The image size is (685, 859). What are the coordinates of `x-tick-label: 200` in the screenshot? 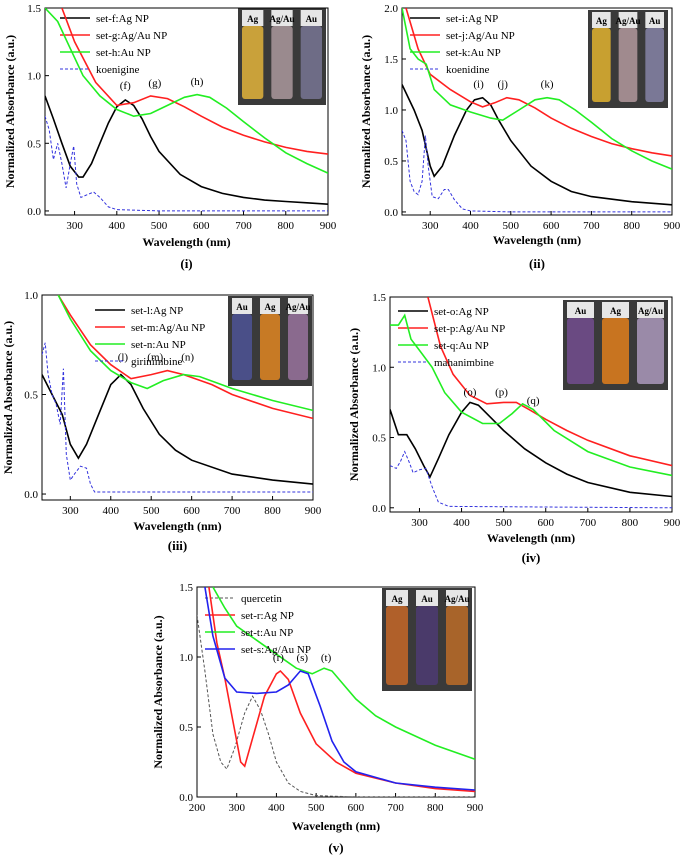 It's located at (197, 808).